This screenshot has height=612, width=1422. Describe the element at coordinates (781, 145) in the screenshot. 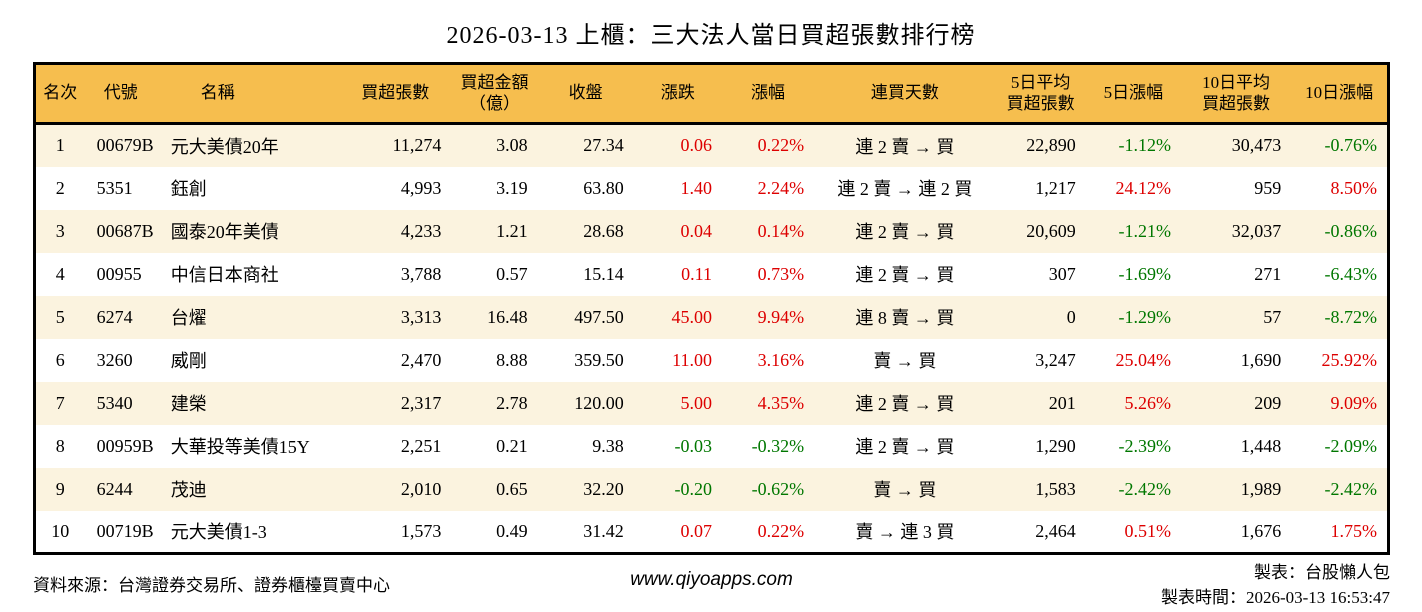

I see `cell-change_pct: 0.22%` at that location.